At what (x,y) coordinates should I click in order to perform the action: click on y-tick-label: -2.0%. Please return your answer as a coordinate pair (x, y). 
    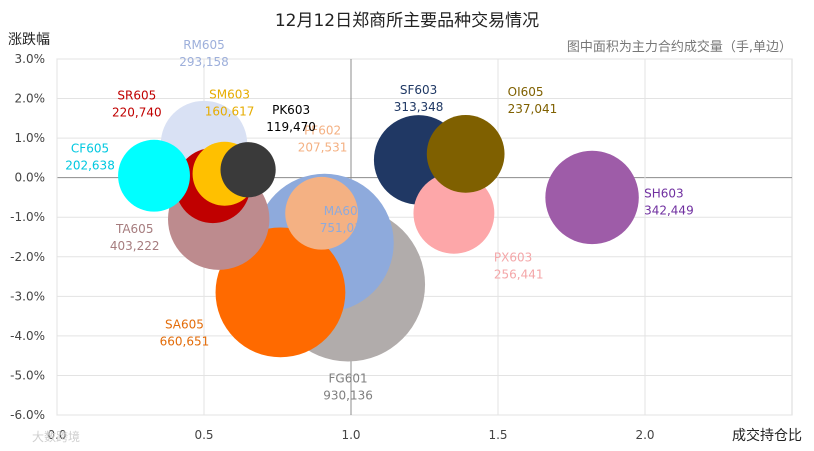
    Looking at the image, I should click on (27, 257).